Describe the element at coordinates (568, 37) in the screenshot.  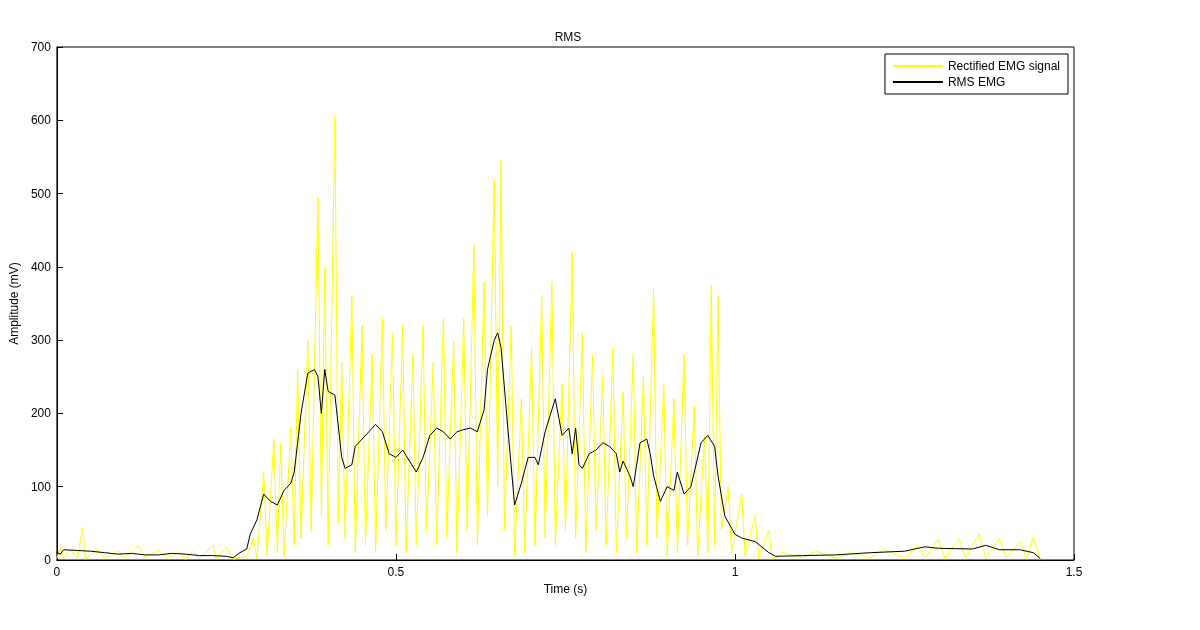
I see `chart-title: RMS` at that location.